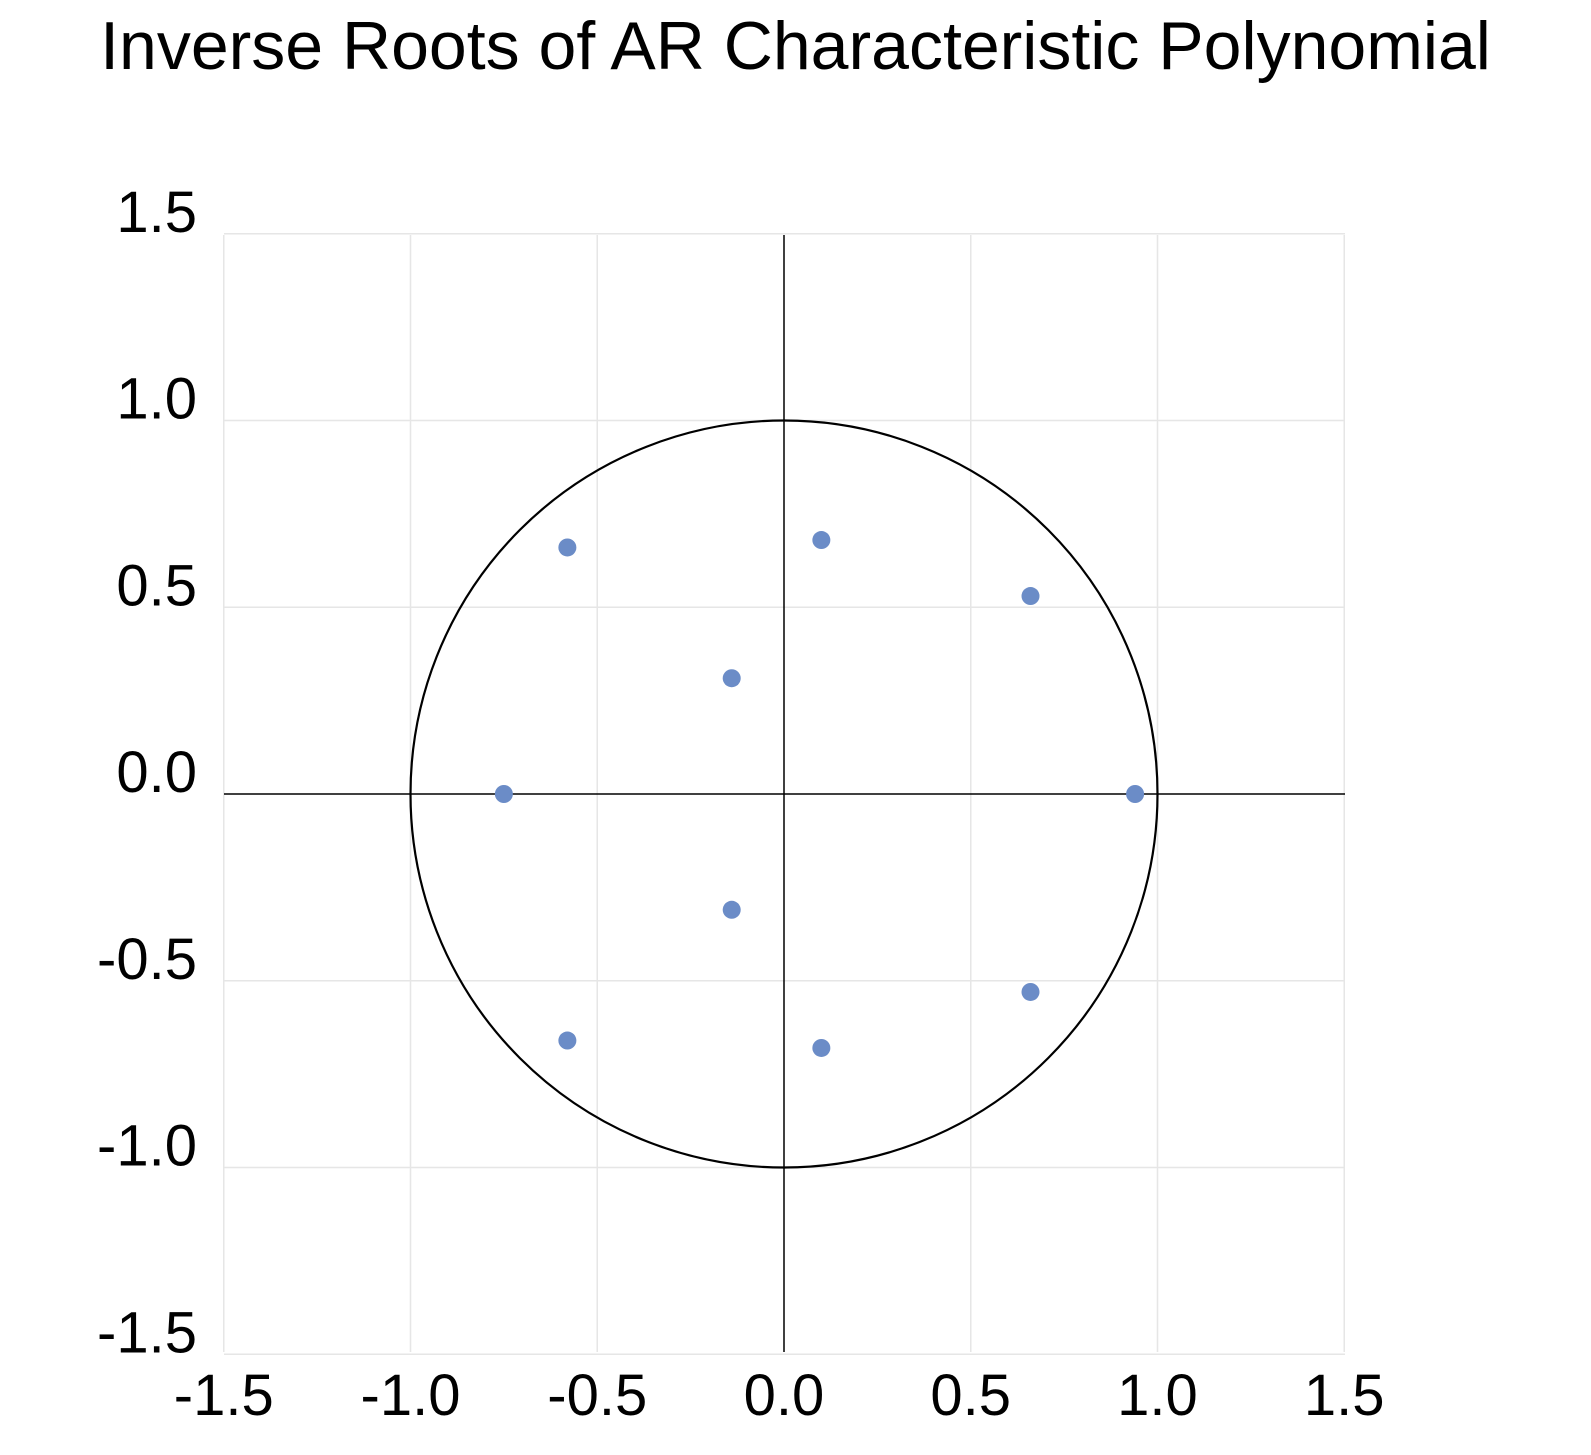 Image resolution: width=1591 pixels, height=1455 pixels. Describe the element at coordinates (156, 399) in the screenshot. I see `y-tick-label: 1.0` at that location.